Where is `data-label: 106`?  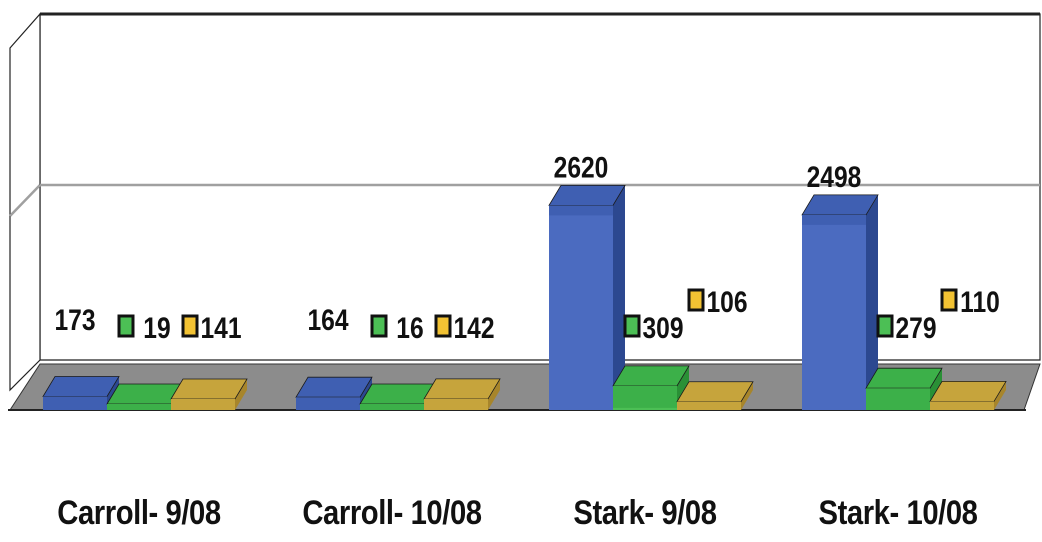 data-label: 106 is located at coordinates (726, 302).